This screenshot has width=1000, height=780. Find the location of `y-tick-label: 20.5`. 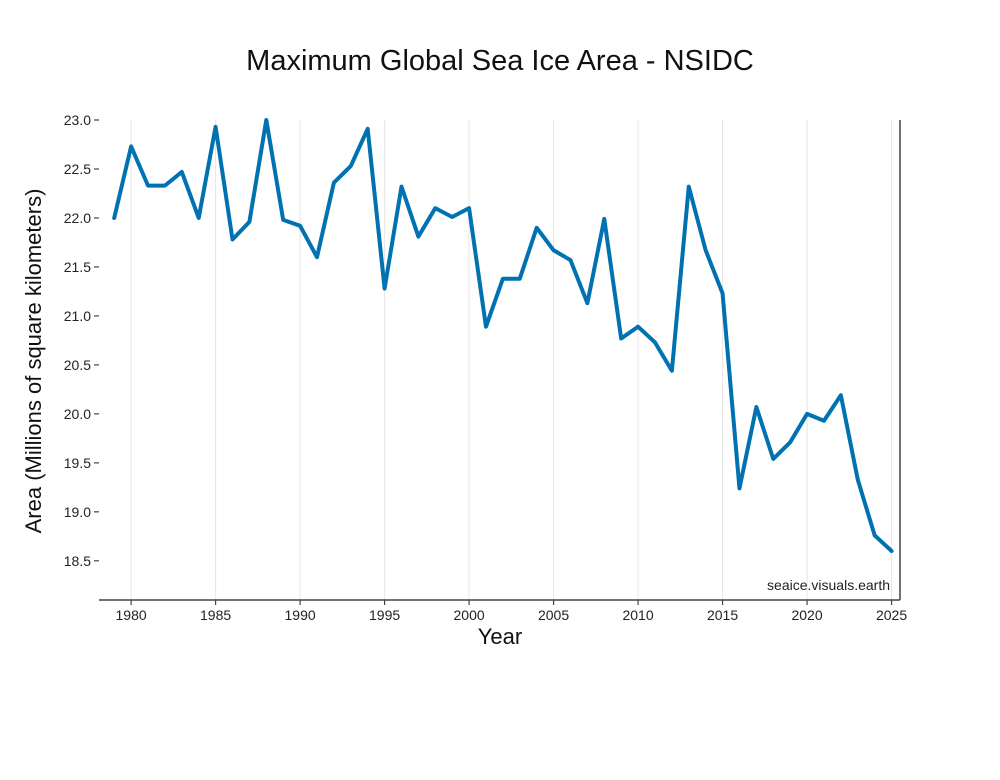

y-tick-label: 20.5 is located at coordinates (77, 365).